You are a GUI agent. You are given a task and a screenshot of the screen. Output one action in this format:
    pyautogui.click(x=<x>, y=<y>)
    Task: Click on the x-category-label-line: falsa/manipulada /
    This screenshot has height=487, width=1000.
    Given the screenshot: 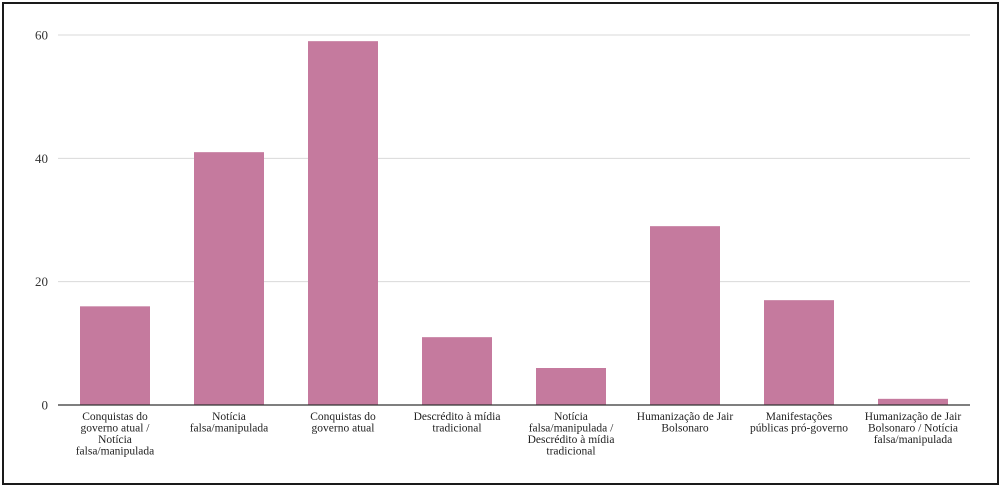 What is the action you would take?
    pyautogui.click(x=571, y=429)
    